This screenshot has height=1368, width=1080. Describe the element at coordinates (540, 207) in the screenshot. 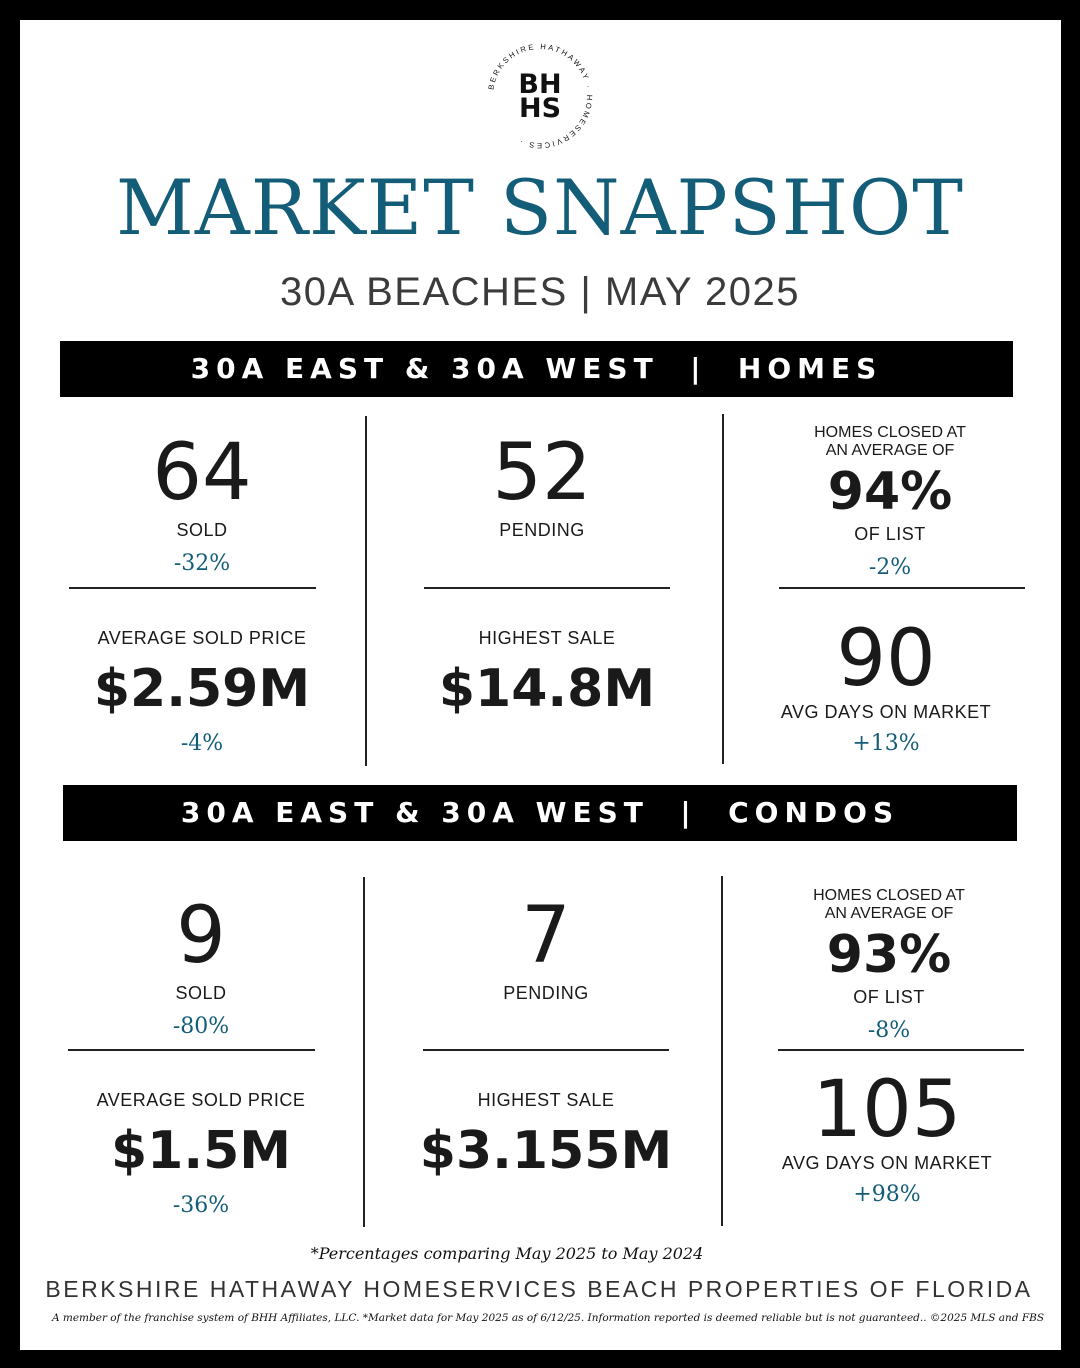

I see `page-title: MARKET SNAPSHOT` at that location.